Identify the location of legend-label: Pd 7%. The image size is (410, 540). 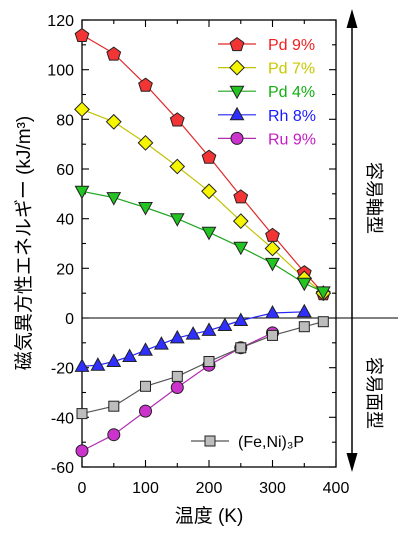
(291, 69).